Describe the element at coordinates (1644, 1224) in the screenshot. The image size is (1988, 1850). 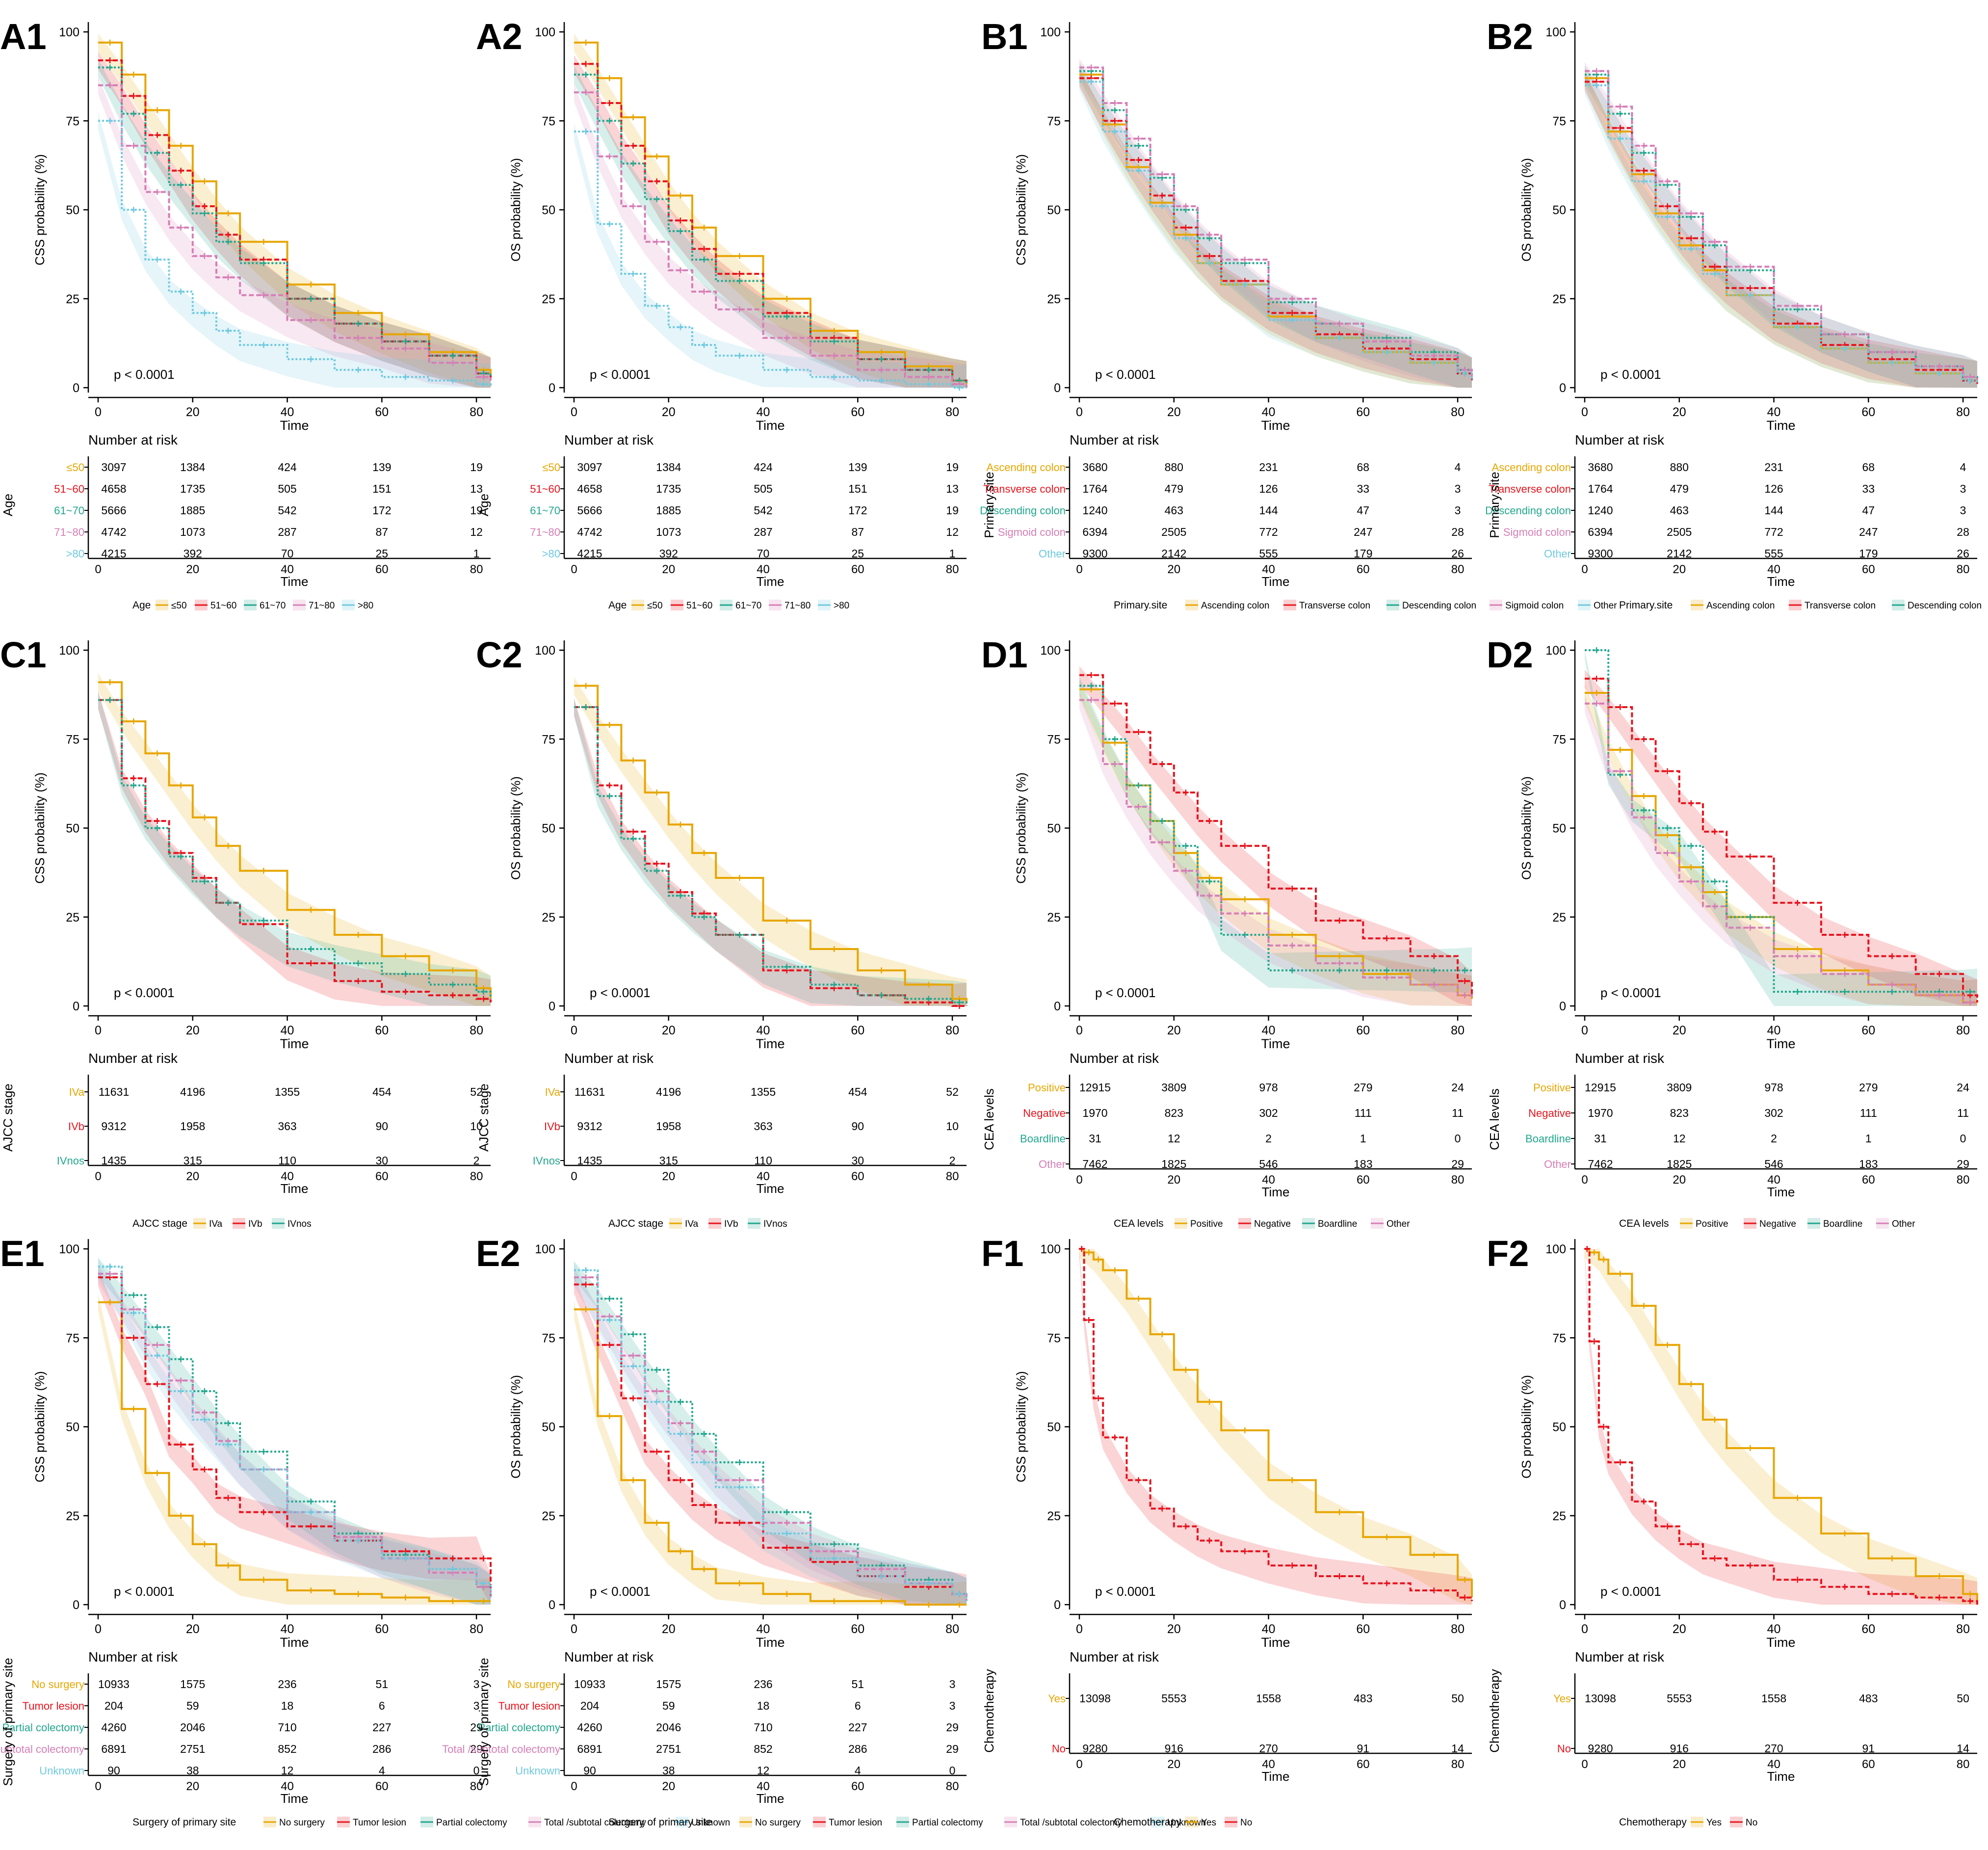
I see `legend-title: CEA levels` at that location.